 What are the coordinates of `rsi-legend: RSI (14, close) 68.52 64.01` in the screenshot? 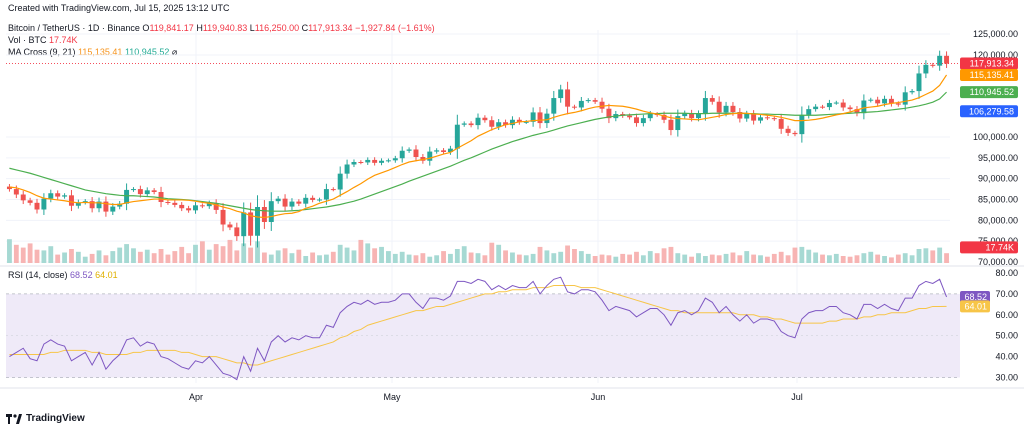 It's located at (63, 275).